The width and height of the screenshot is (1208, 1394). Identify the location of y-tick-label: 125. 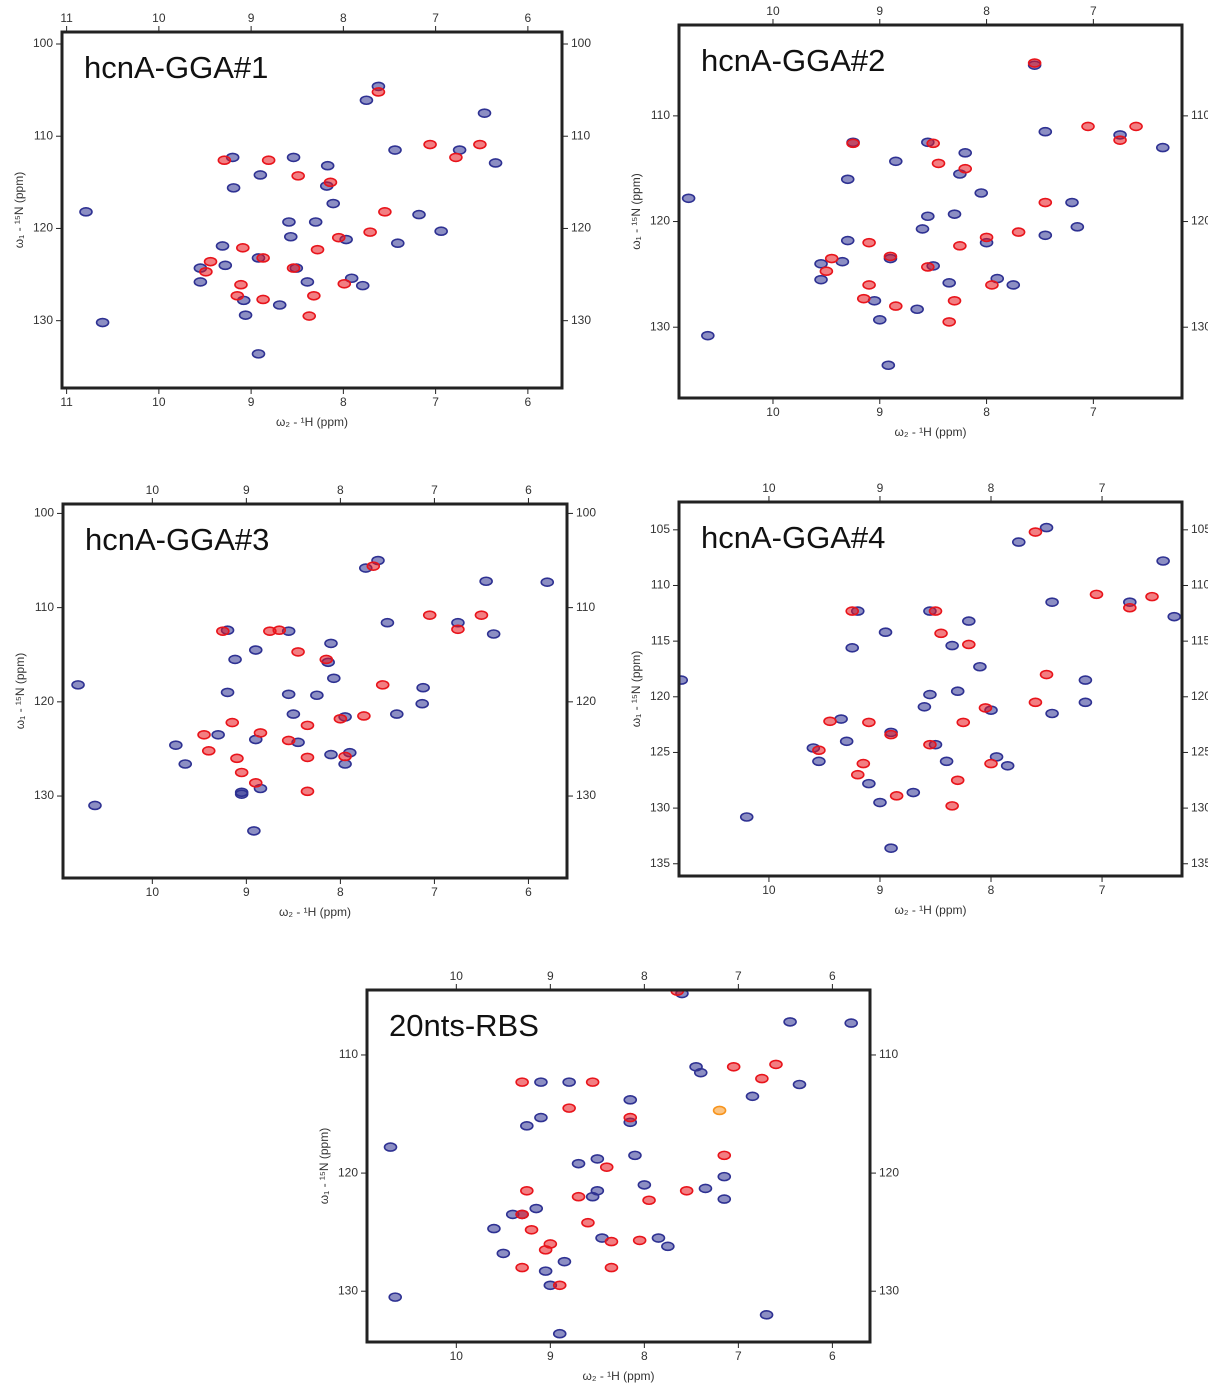
(660, 752).